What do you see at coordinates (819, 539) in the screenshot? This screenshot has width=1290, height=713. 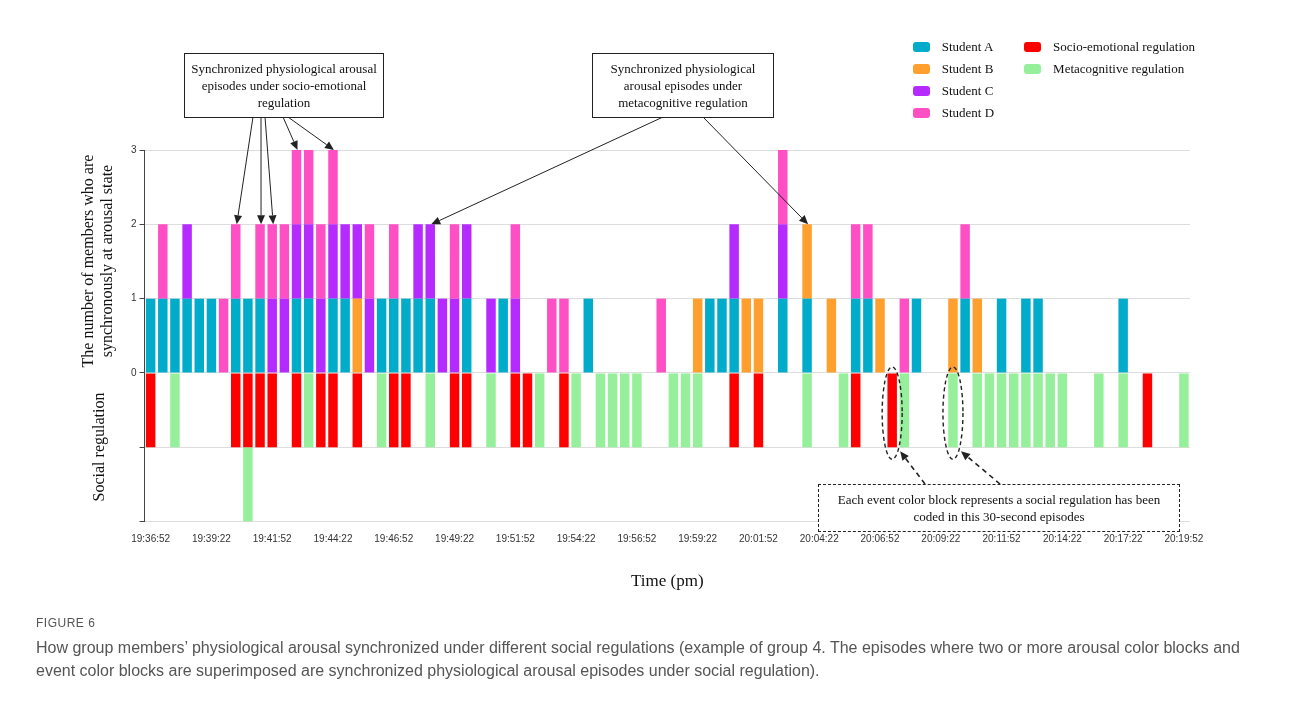 I see `x-tick-label: 20:04:22` at bounding box center [819, 539].